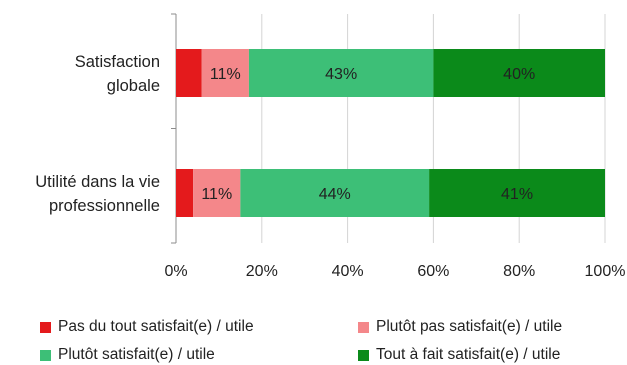  I want to click on x-tick-label: 0%, so click(175, 271).